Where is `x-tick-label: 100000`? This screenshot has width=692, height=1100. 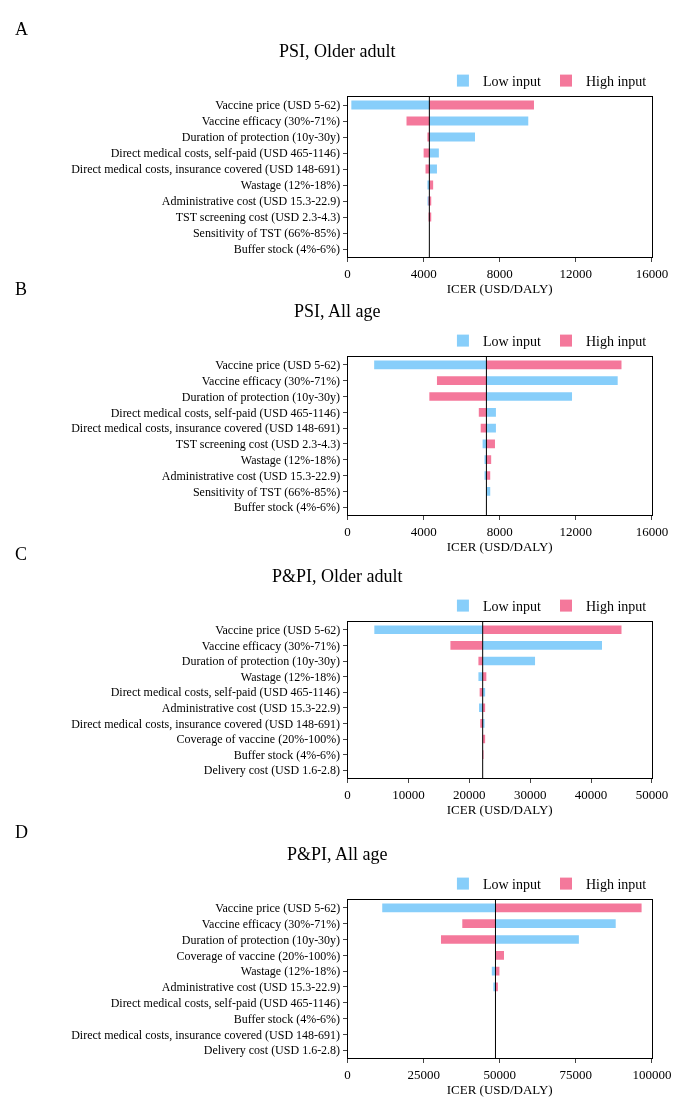
x-tick-label: 100000 is located at coordinates (652, 1074).